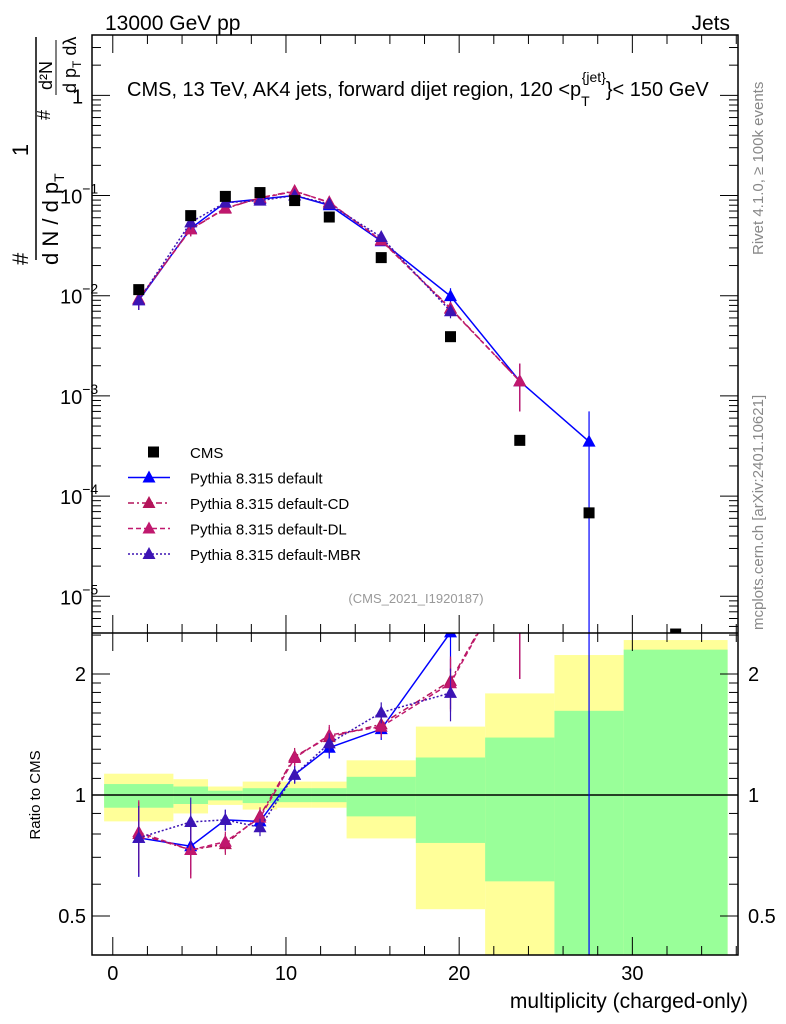 The height and width of the screenshot is (1024, 786). I want to click on rivet-label: Rivet 4.1.0, ≥ 100k events, so click(758, 168).